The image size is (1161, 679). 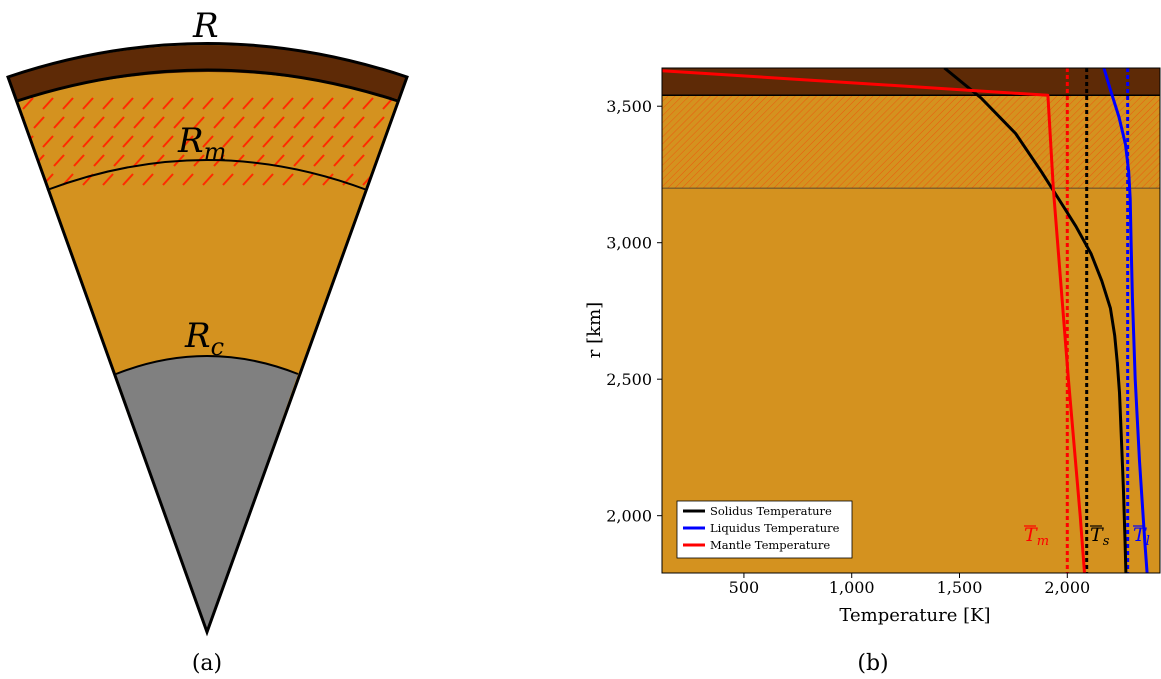 I want to click on crust-base-boundary, so click(x=207, y=85).